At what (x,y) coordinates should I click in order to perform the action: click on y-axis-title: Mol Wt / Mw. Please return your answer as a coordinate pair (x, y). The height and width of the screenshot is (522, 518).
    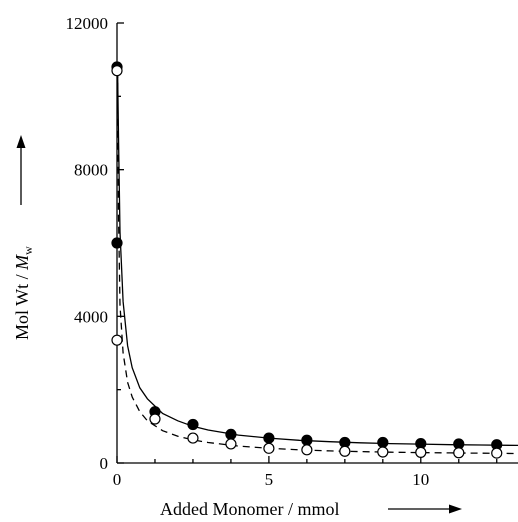
    Looking at the image, I should click on (23, 293).